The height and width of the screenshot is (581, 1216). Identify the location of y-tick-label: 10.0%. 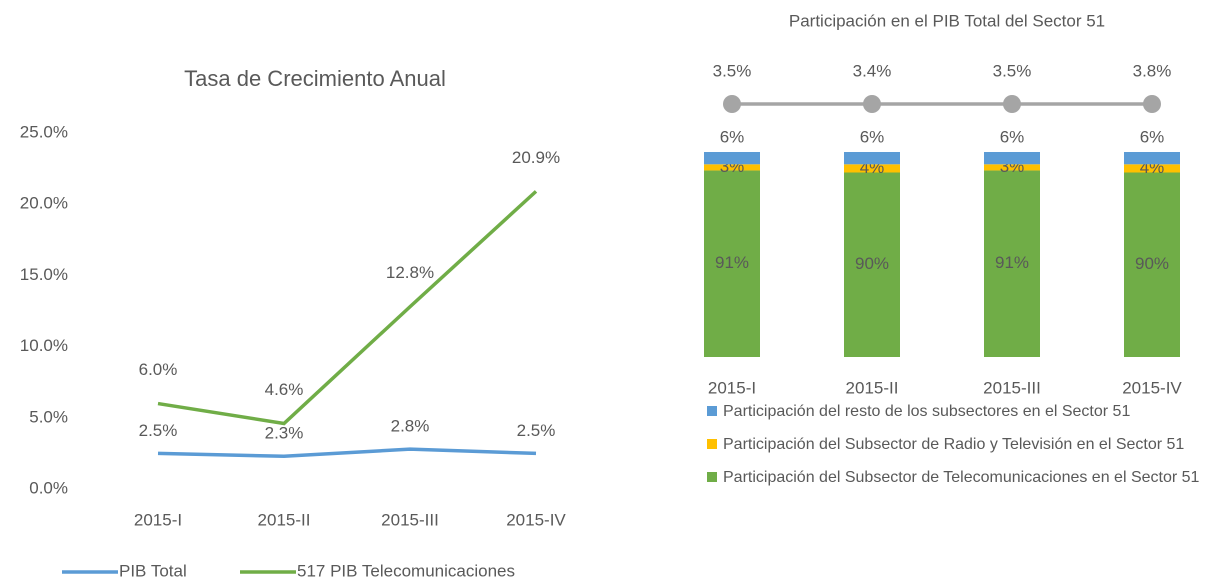
(44, 345).